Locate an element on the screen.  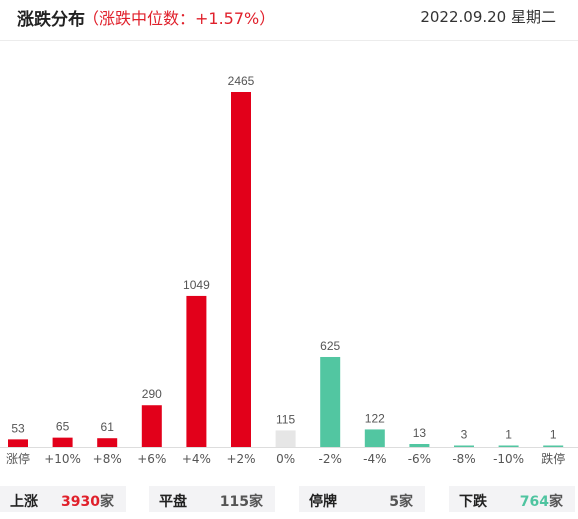
x-tick-label: +10% is located at coordinates (62, 459).